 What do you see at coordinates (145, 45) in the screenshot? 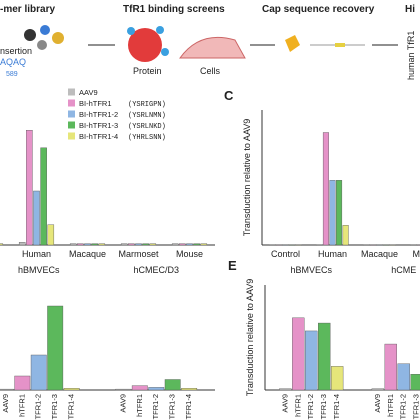
I see `protein` at bounding box center [145, 45].